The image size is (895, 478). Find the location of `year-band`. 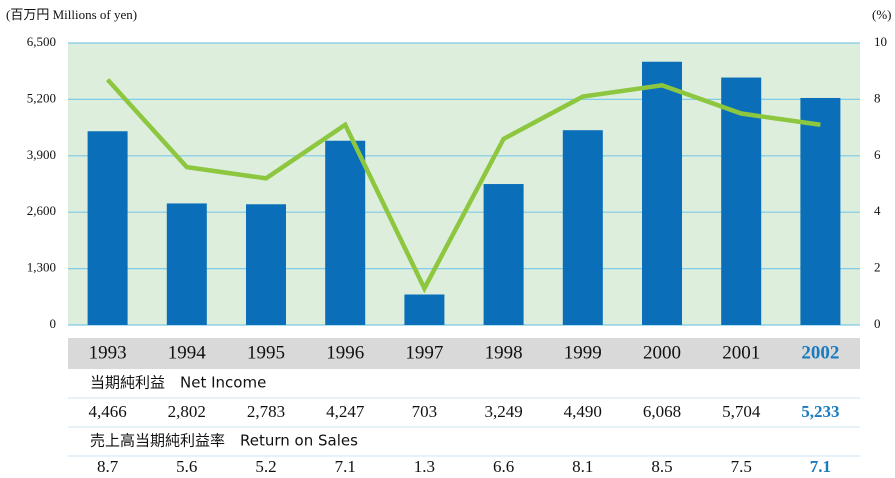

year-band is located at coordinates (464, 353).